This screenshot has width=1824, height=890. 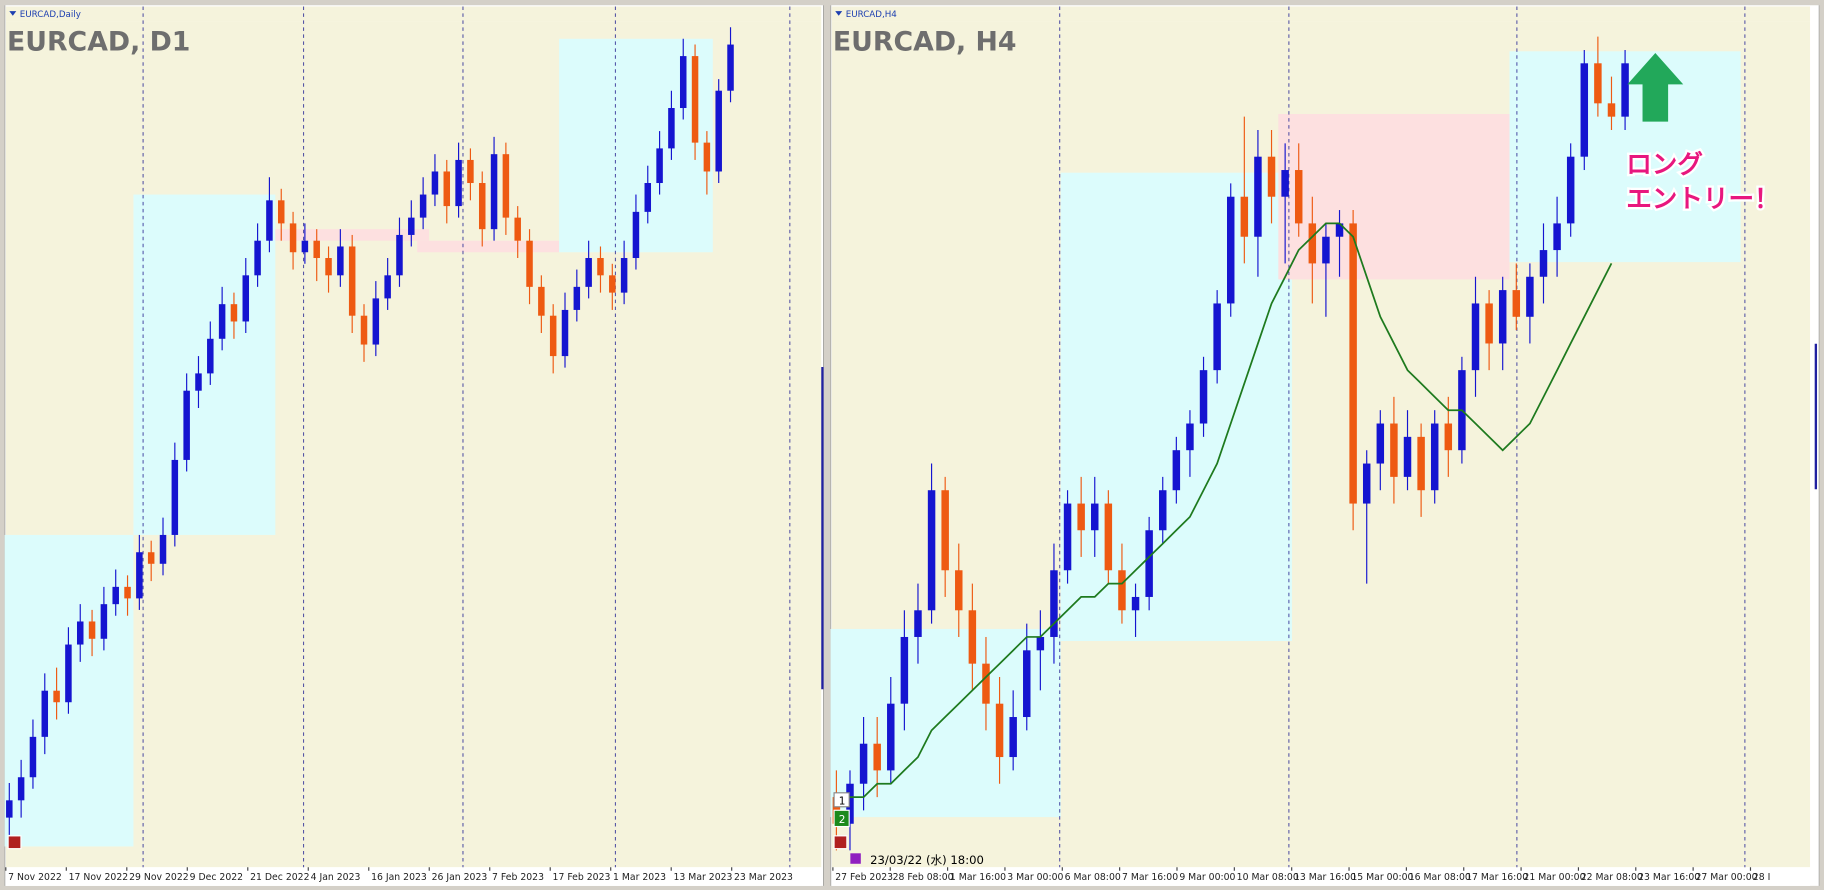 What do you see at coordinates (1664, 165) in the screenshot?
I see `entry-label: ロング` at bounding box center [1664, 165].